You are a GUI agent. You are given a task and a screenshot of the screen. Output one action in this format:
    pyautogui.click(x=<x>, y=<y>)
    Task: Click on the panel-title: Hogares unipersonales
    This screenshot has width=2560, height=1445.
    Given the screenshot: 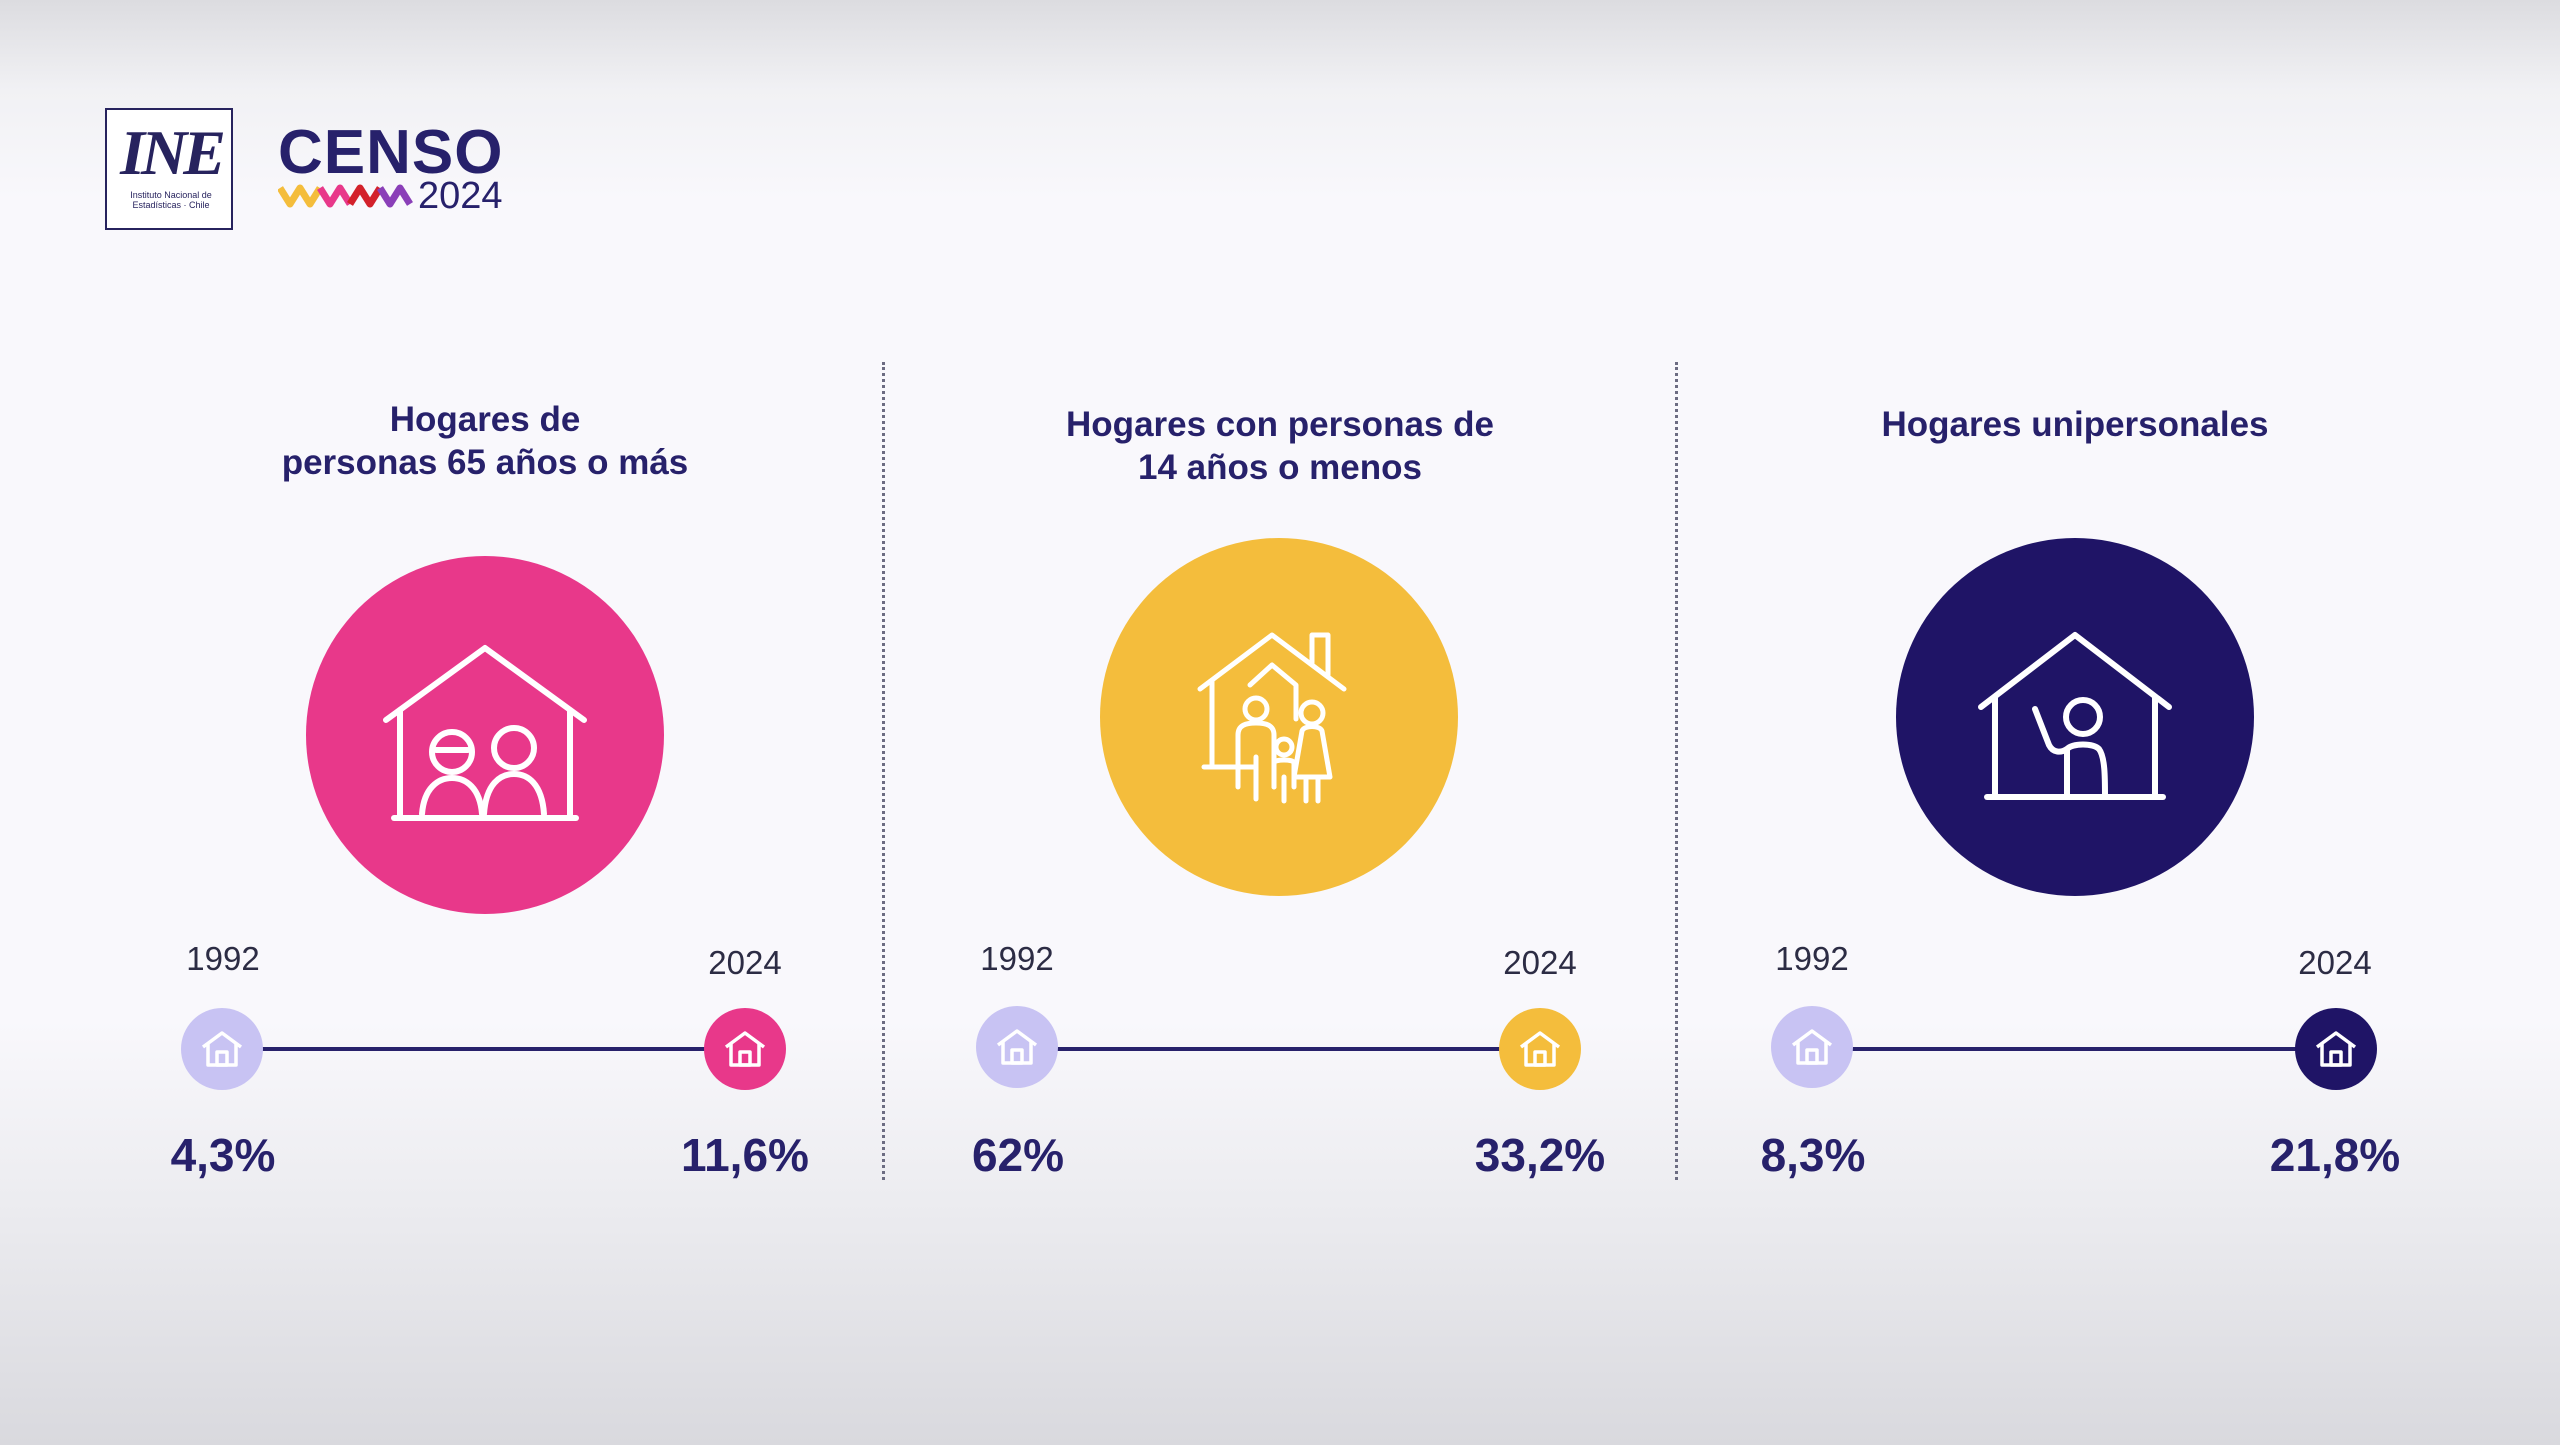 What is the action you would take?
    pyautogui.click(x=2075, y=424)
    